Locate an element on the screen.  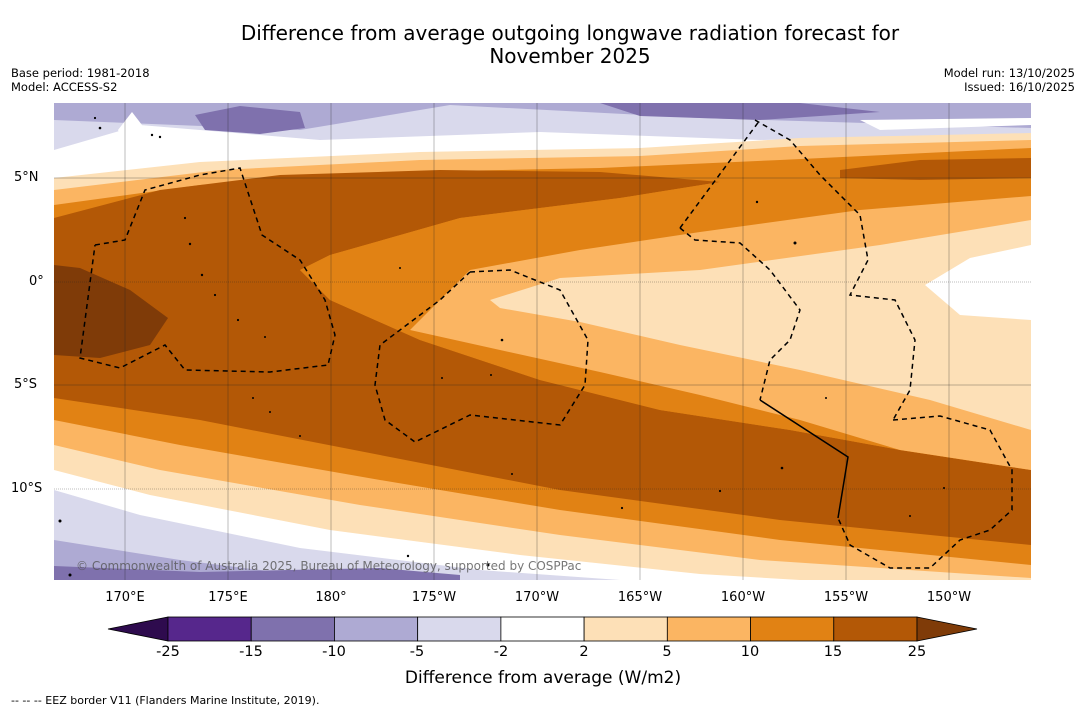
lon-tick-150w: 150°W is located at coordinates (949, 597).